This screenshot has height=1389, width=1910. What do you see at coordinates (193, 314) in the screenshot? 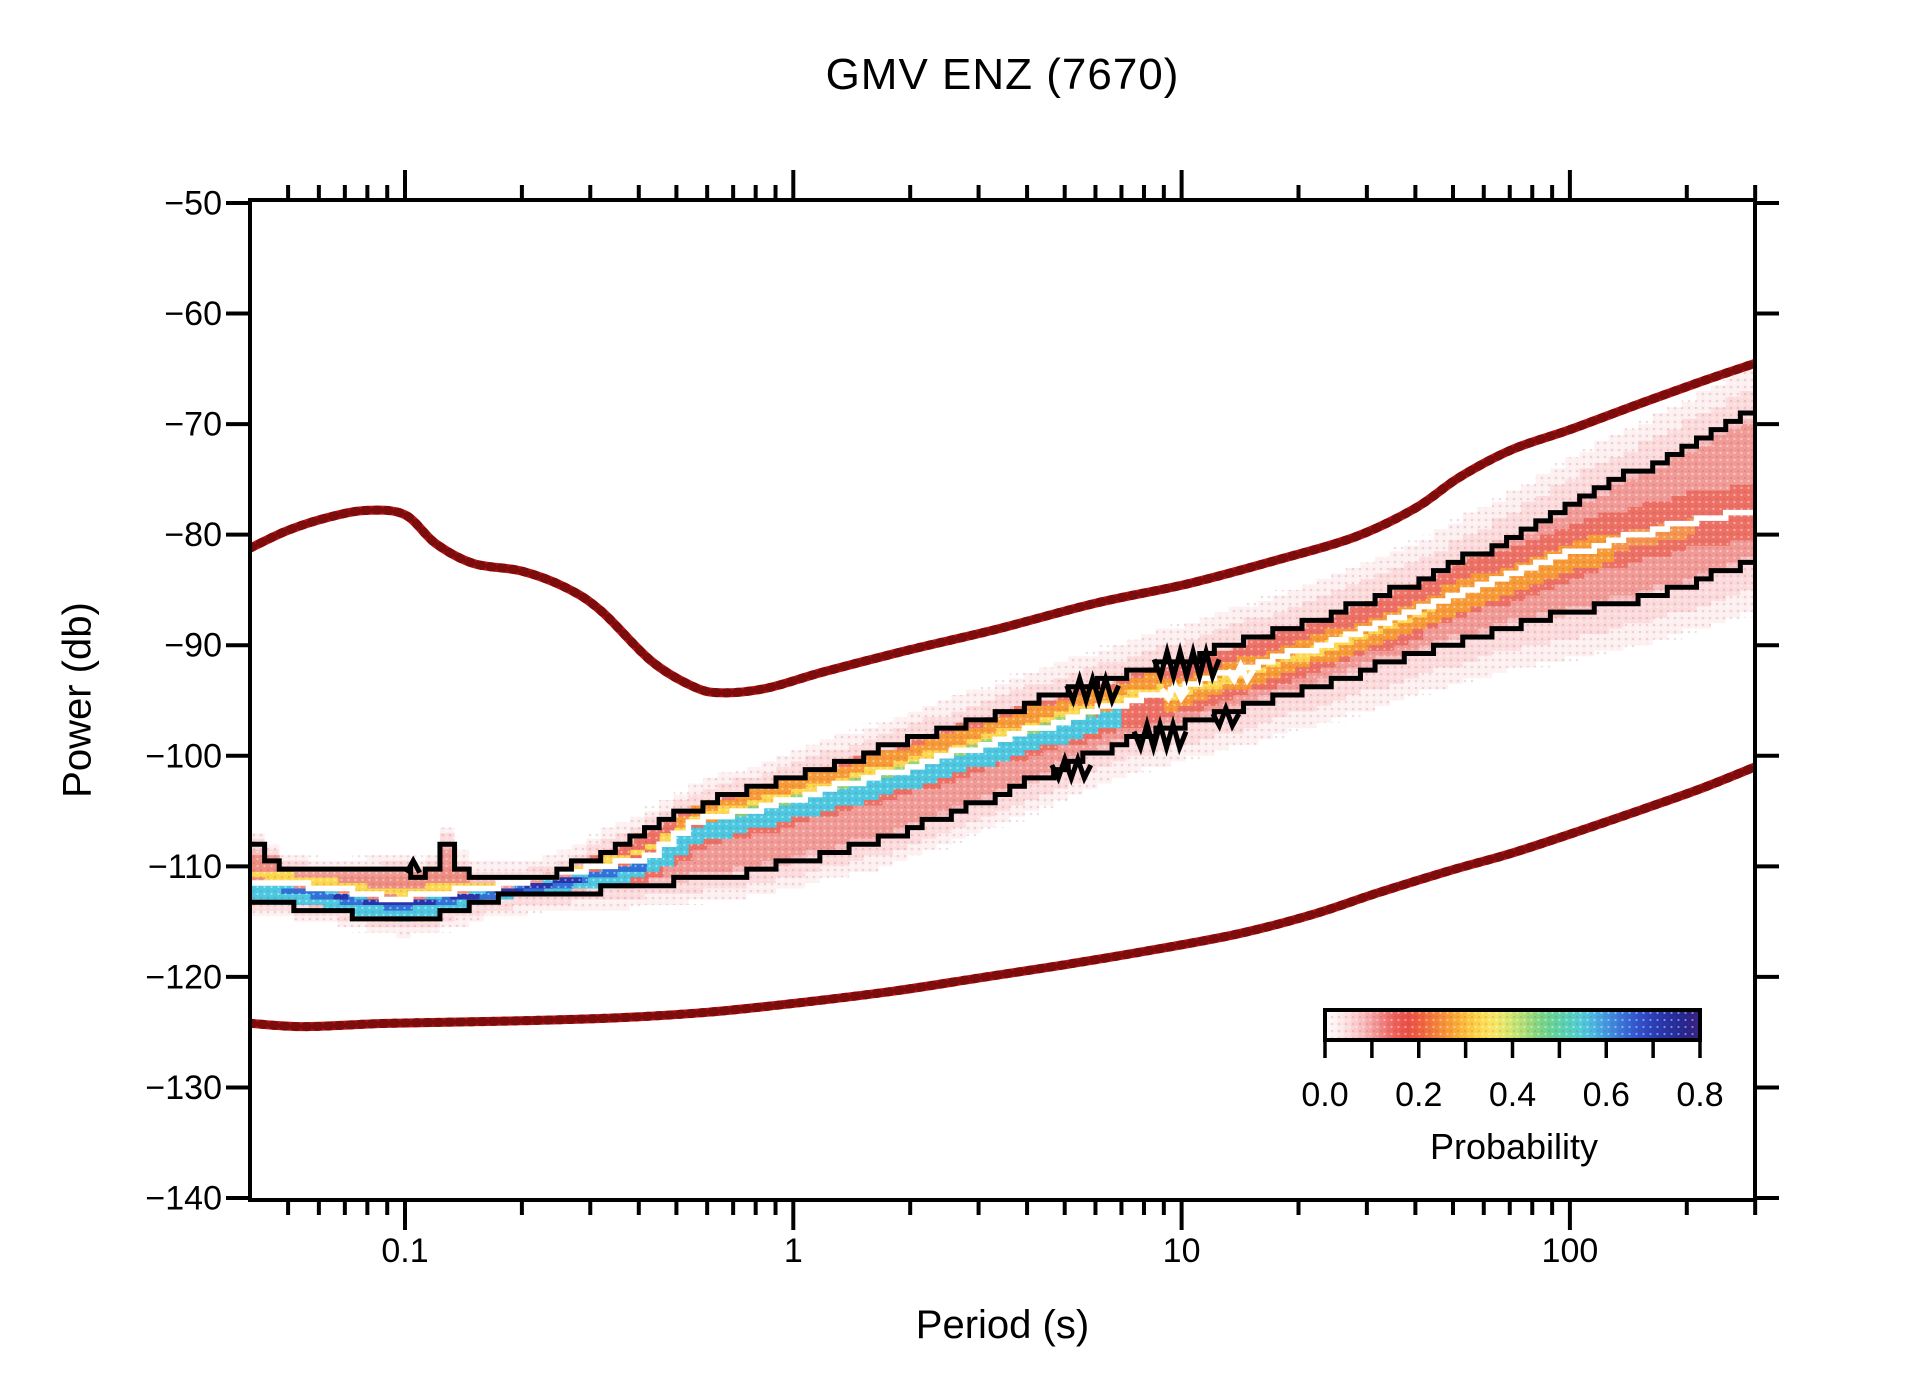
I see `y-tick-label: −60` at bounding box center [193, 314].